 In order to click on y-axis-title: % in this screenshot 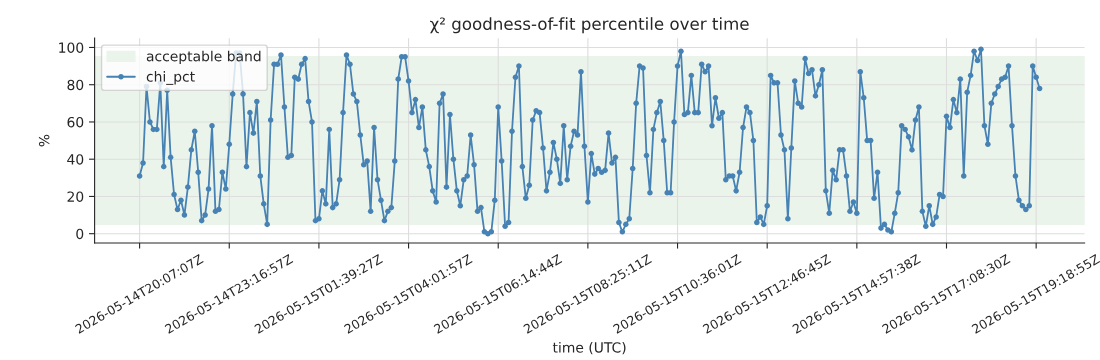, I will do `click(44, 140)`.